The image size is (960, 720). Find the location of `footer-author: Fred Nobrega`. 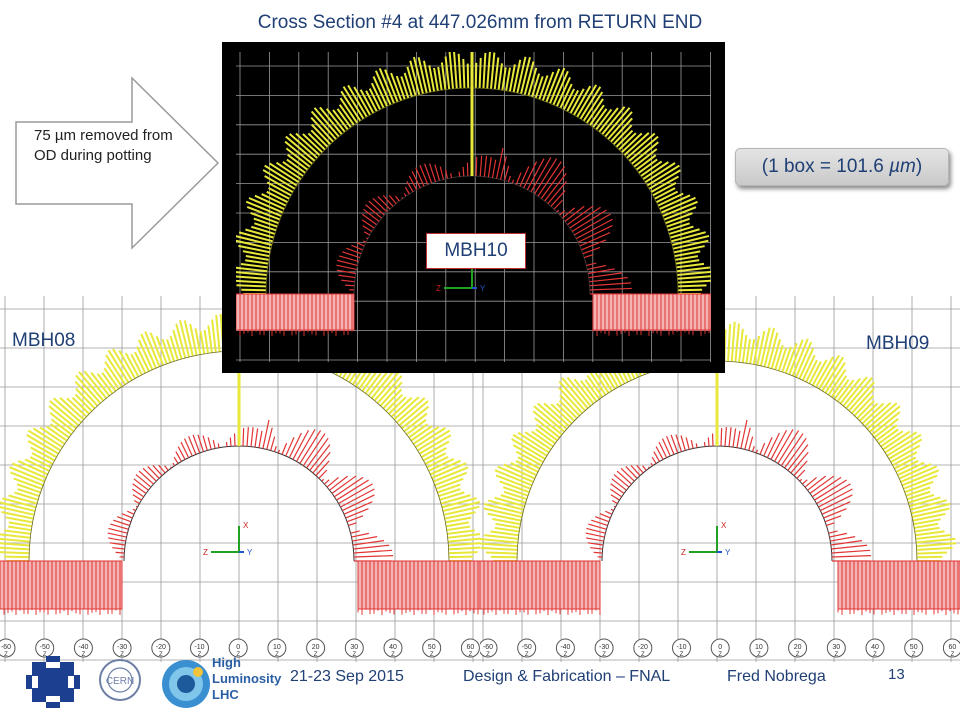

footer-author: Fred Nobrega is located at coordinates (776, 676).